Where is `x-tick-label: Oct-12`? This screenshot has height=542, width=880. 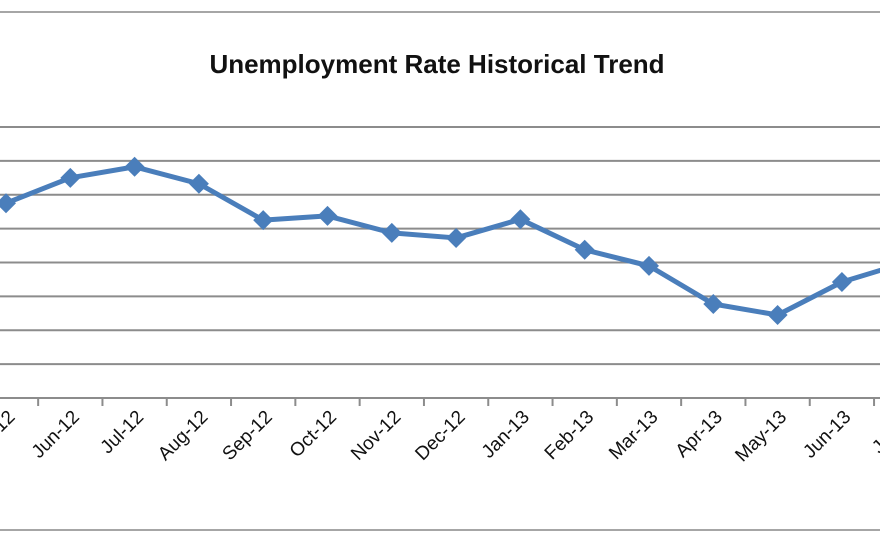
x-tick-label: Oct-12 is located at coordinates (313, 434).